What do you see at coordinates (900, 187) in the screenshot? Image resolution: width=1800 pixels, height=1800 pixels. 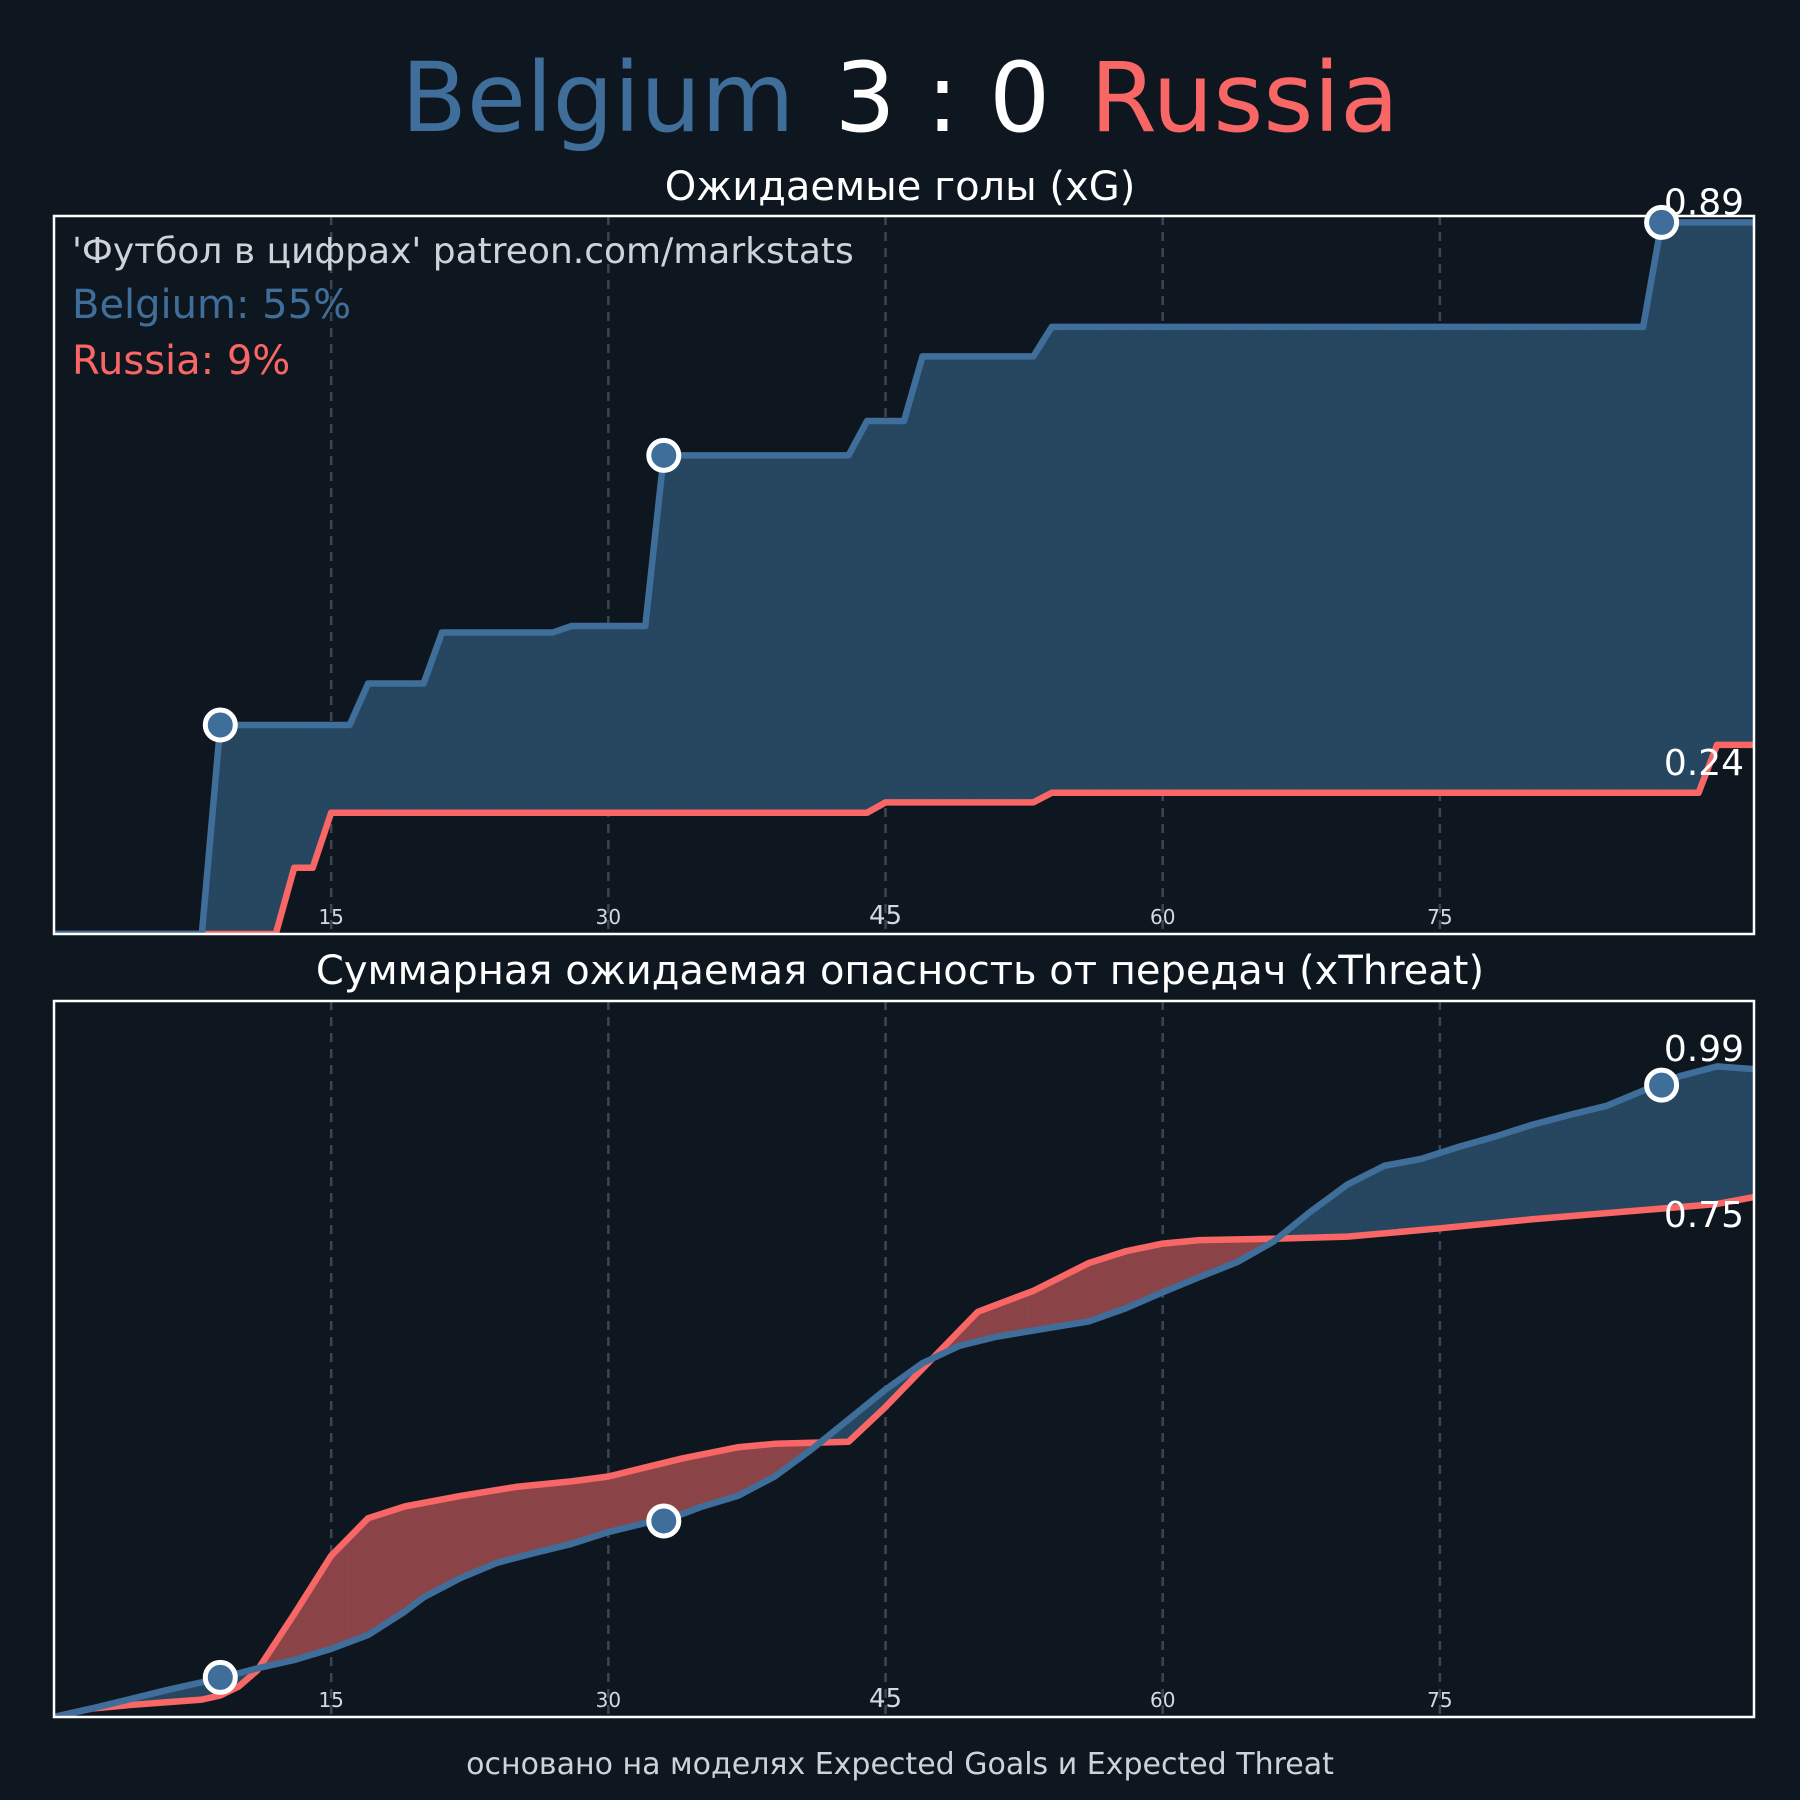 I see `xg-chart-title: Ожидаемые голы (xG)` at bounding box center [900, 187].